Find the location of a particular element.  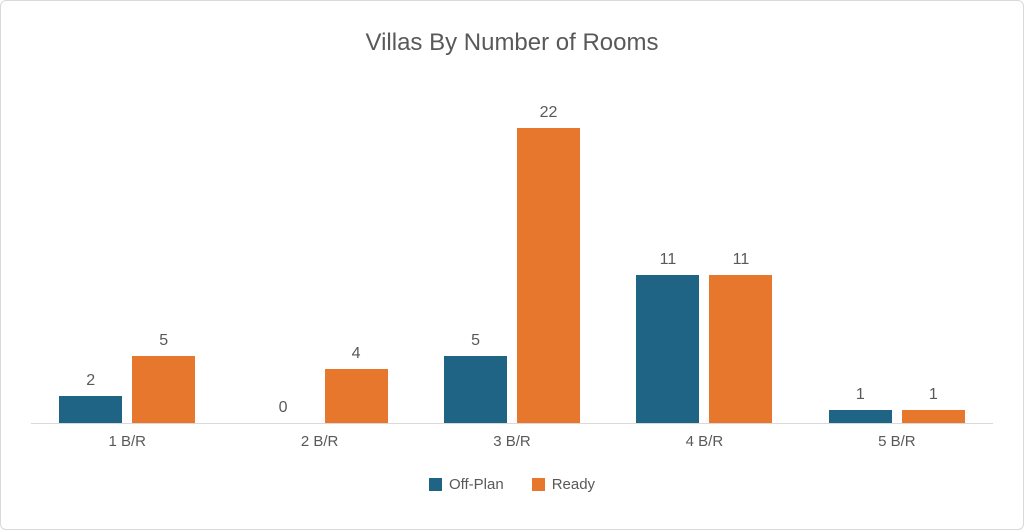

bar-group-4br: 11 11 is located at coordinates (704, 337).